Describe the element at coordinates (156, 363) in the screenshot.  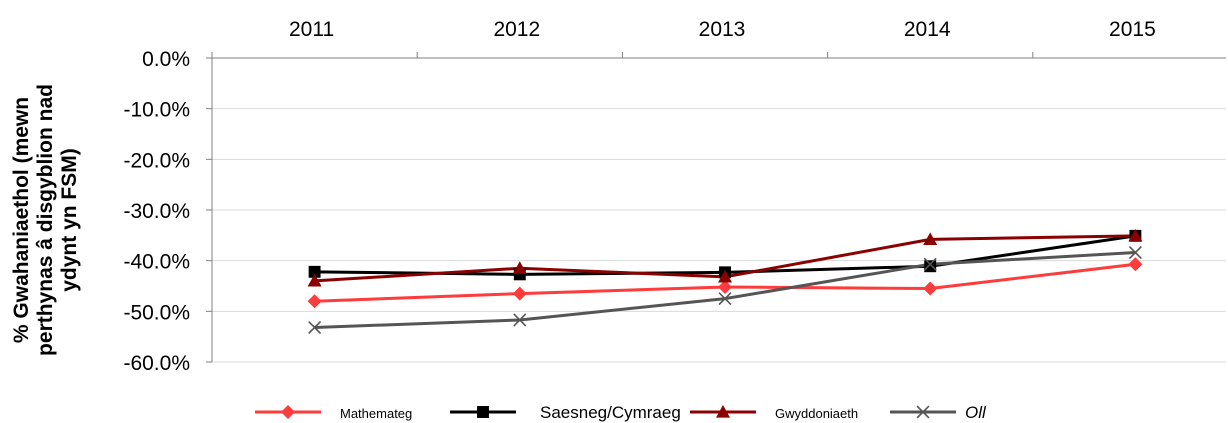
I see `y-tick-label: -60.0%` at that location.